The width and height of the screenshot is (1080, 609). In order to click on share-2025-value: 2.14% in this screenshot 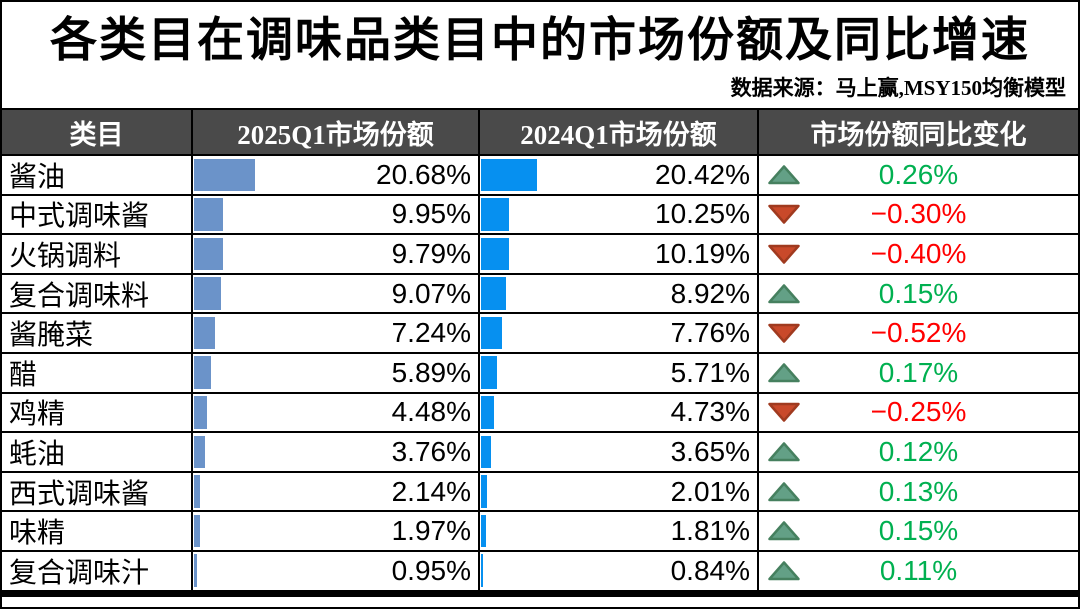, I will do `click(431, 491)`.